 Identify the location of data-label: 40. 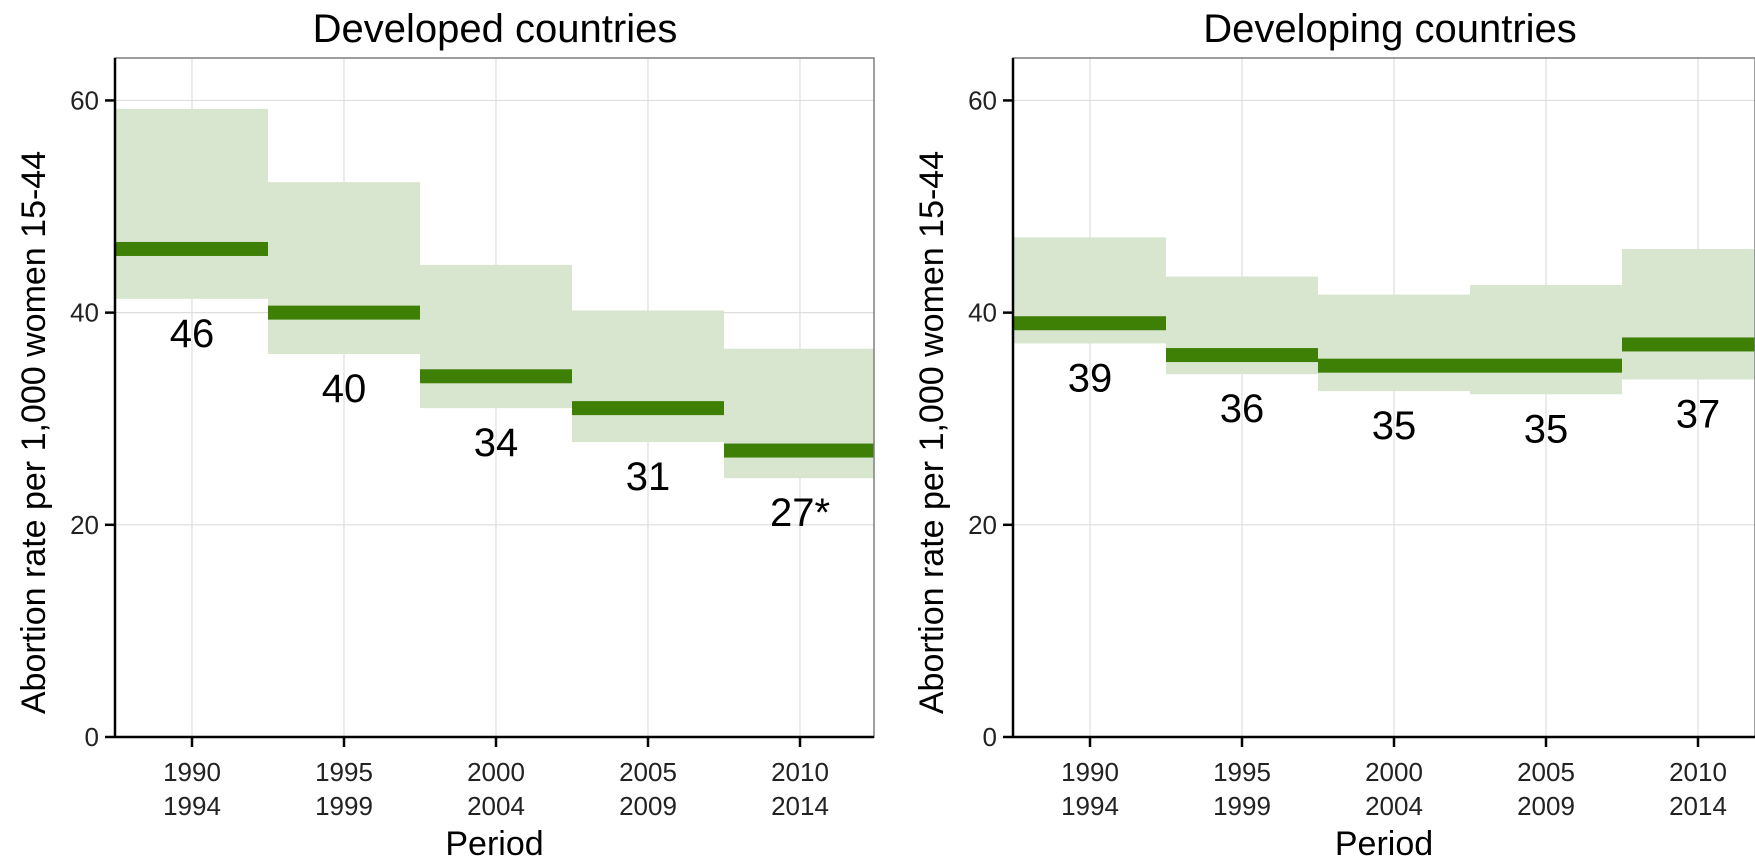
(344, 389).